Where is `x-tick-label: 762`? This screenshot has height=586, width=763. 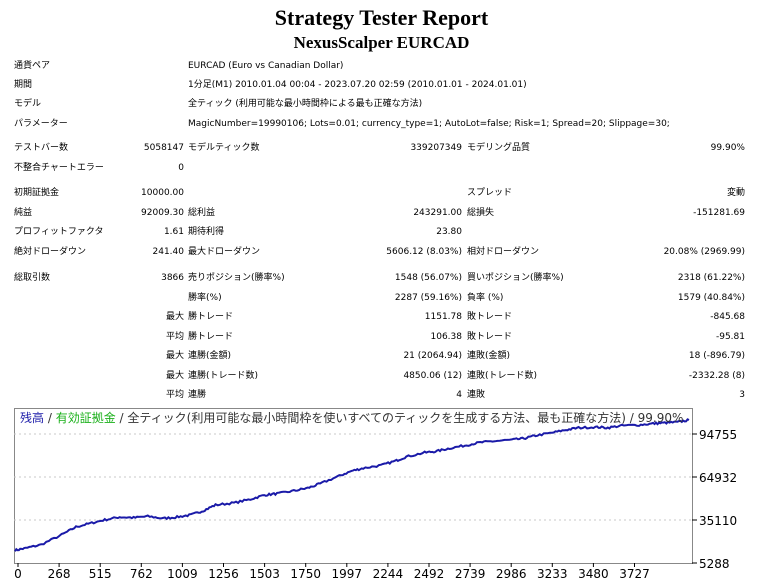
x-tick-label: 762 is located at coordinates (141, 573).